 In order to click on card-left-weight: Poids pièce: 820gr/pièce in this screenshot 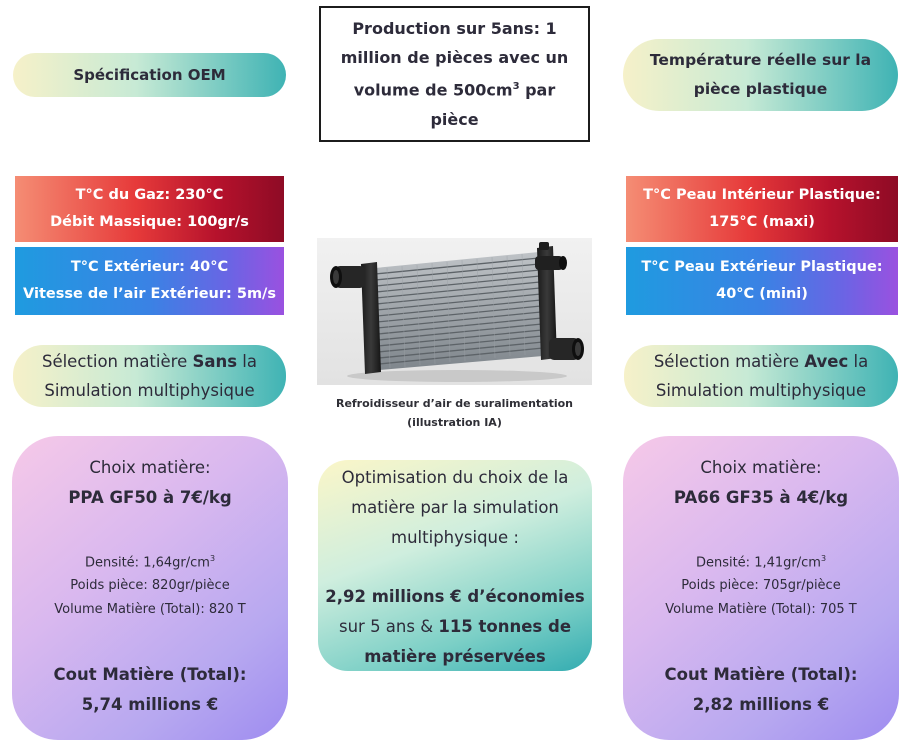, I will do `click(150, 585)`.